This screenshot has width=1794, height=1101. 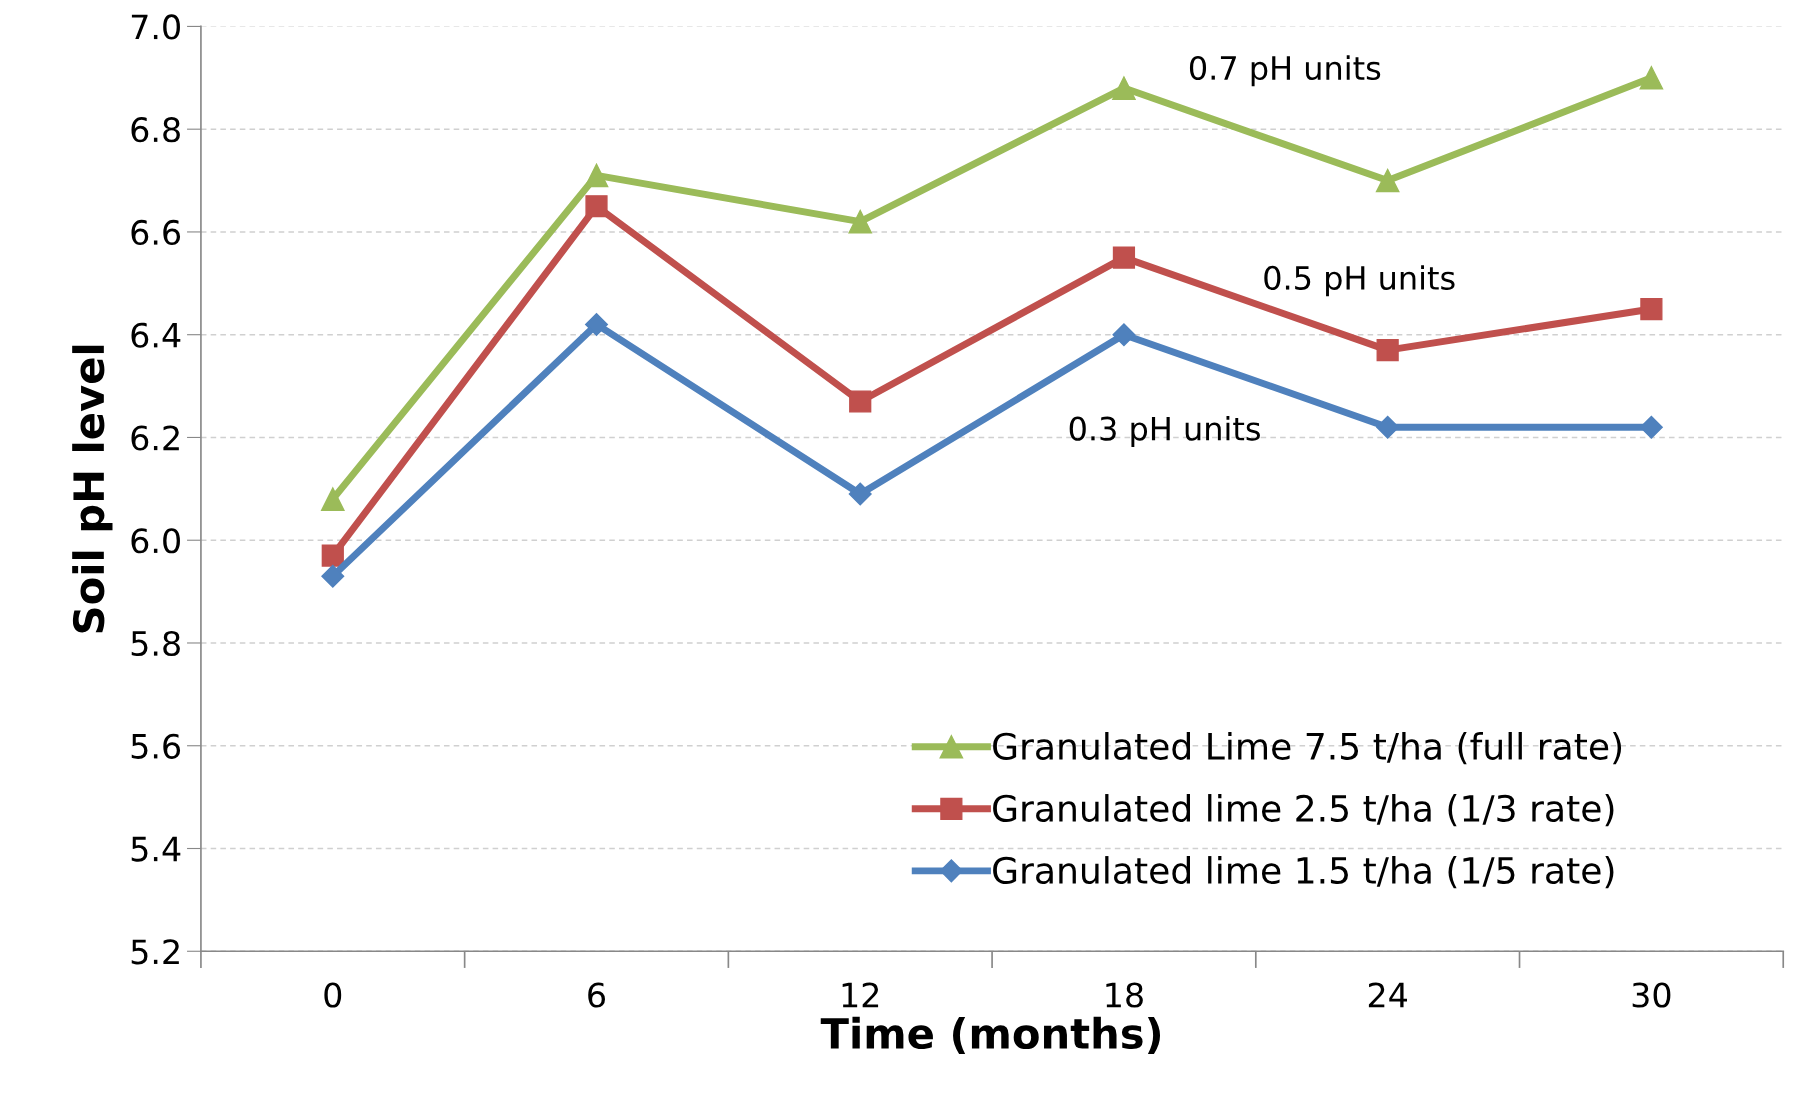 I want to click on x-tick-label: 0, so click(x=333, y=995).